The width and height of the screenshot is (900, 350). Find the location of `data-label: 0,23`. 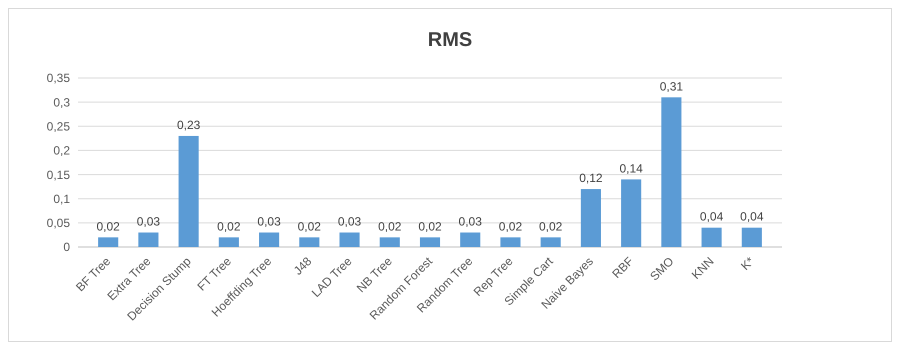

data-label: 0,23 is located at coordinates (188, 125).